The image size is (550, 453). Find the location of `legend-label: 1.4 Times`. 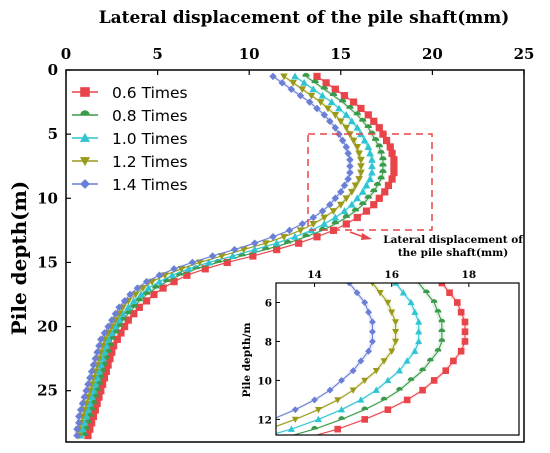

legend-label: 1.4 Times is located at coordinates (150, 185).